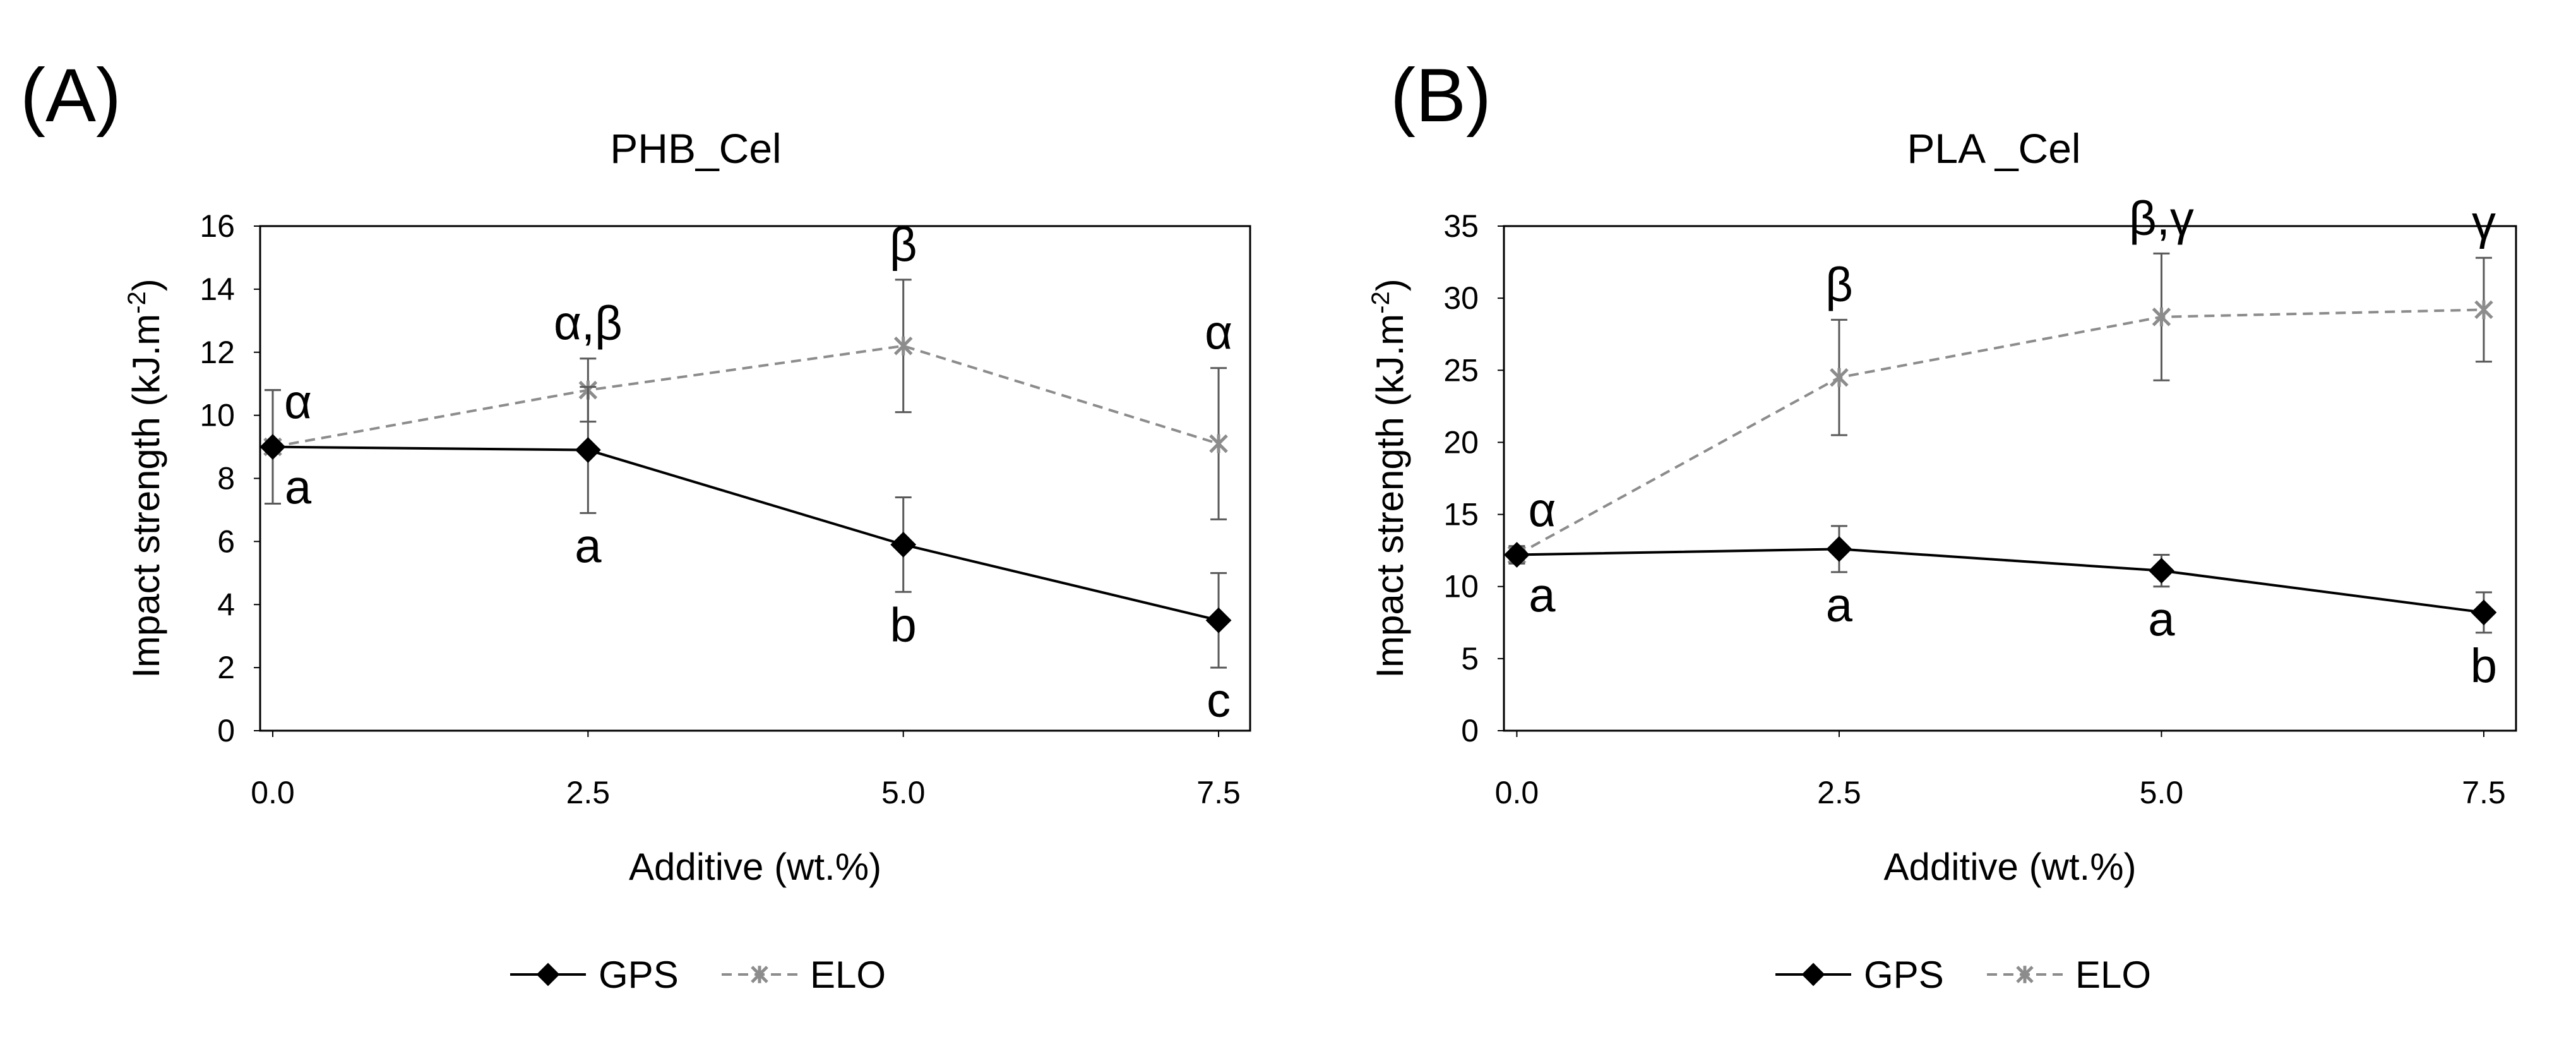 This screenshot has width=2576, height=1037. What do you see at coordinates (70, 95) in the screenshot?
I see `panel-tag: (A)` at bounding box center [70, 95].